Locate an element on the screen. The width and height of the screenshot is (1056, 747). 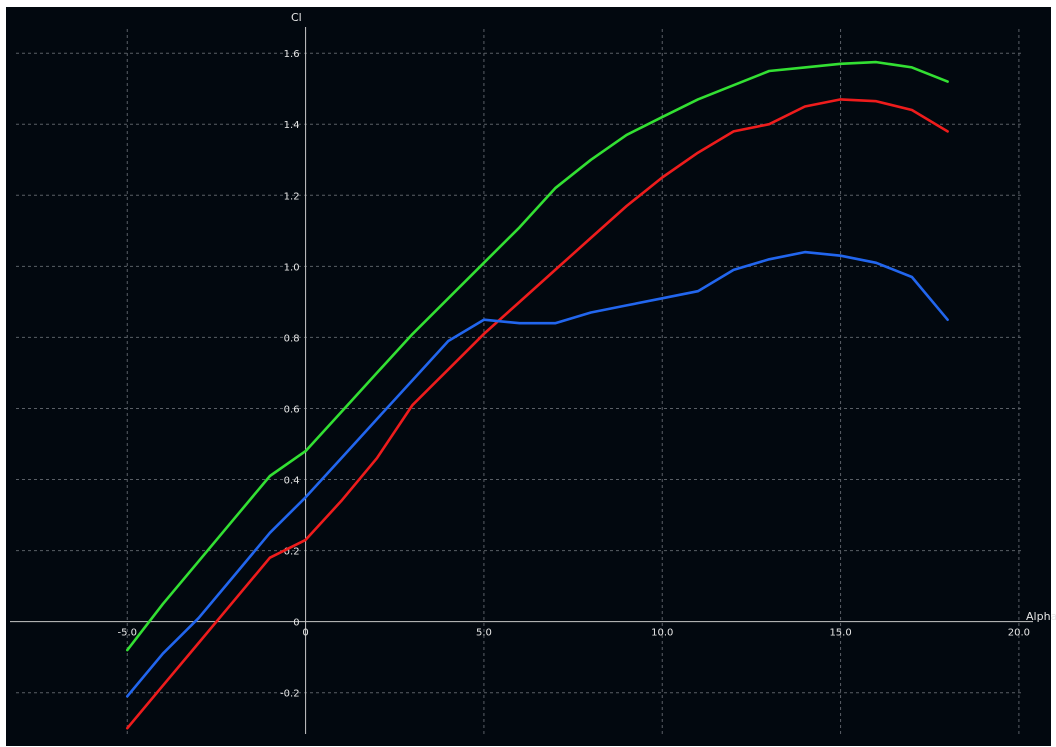
x-axis-title: Alpha is located at coordinates (1041, 616).